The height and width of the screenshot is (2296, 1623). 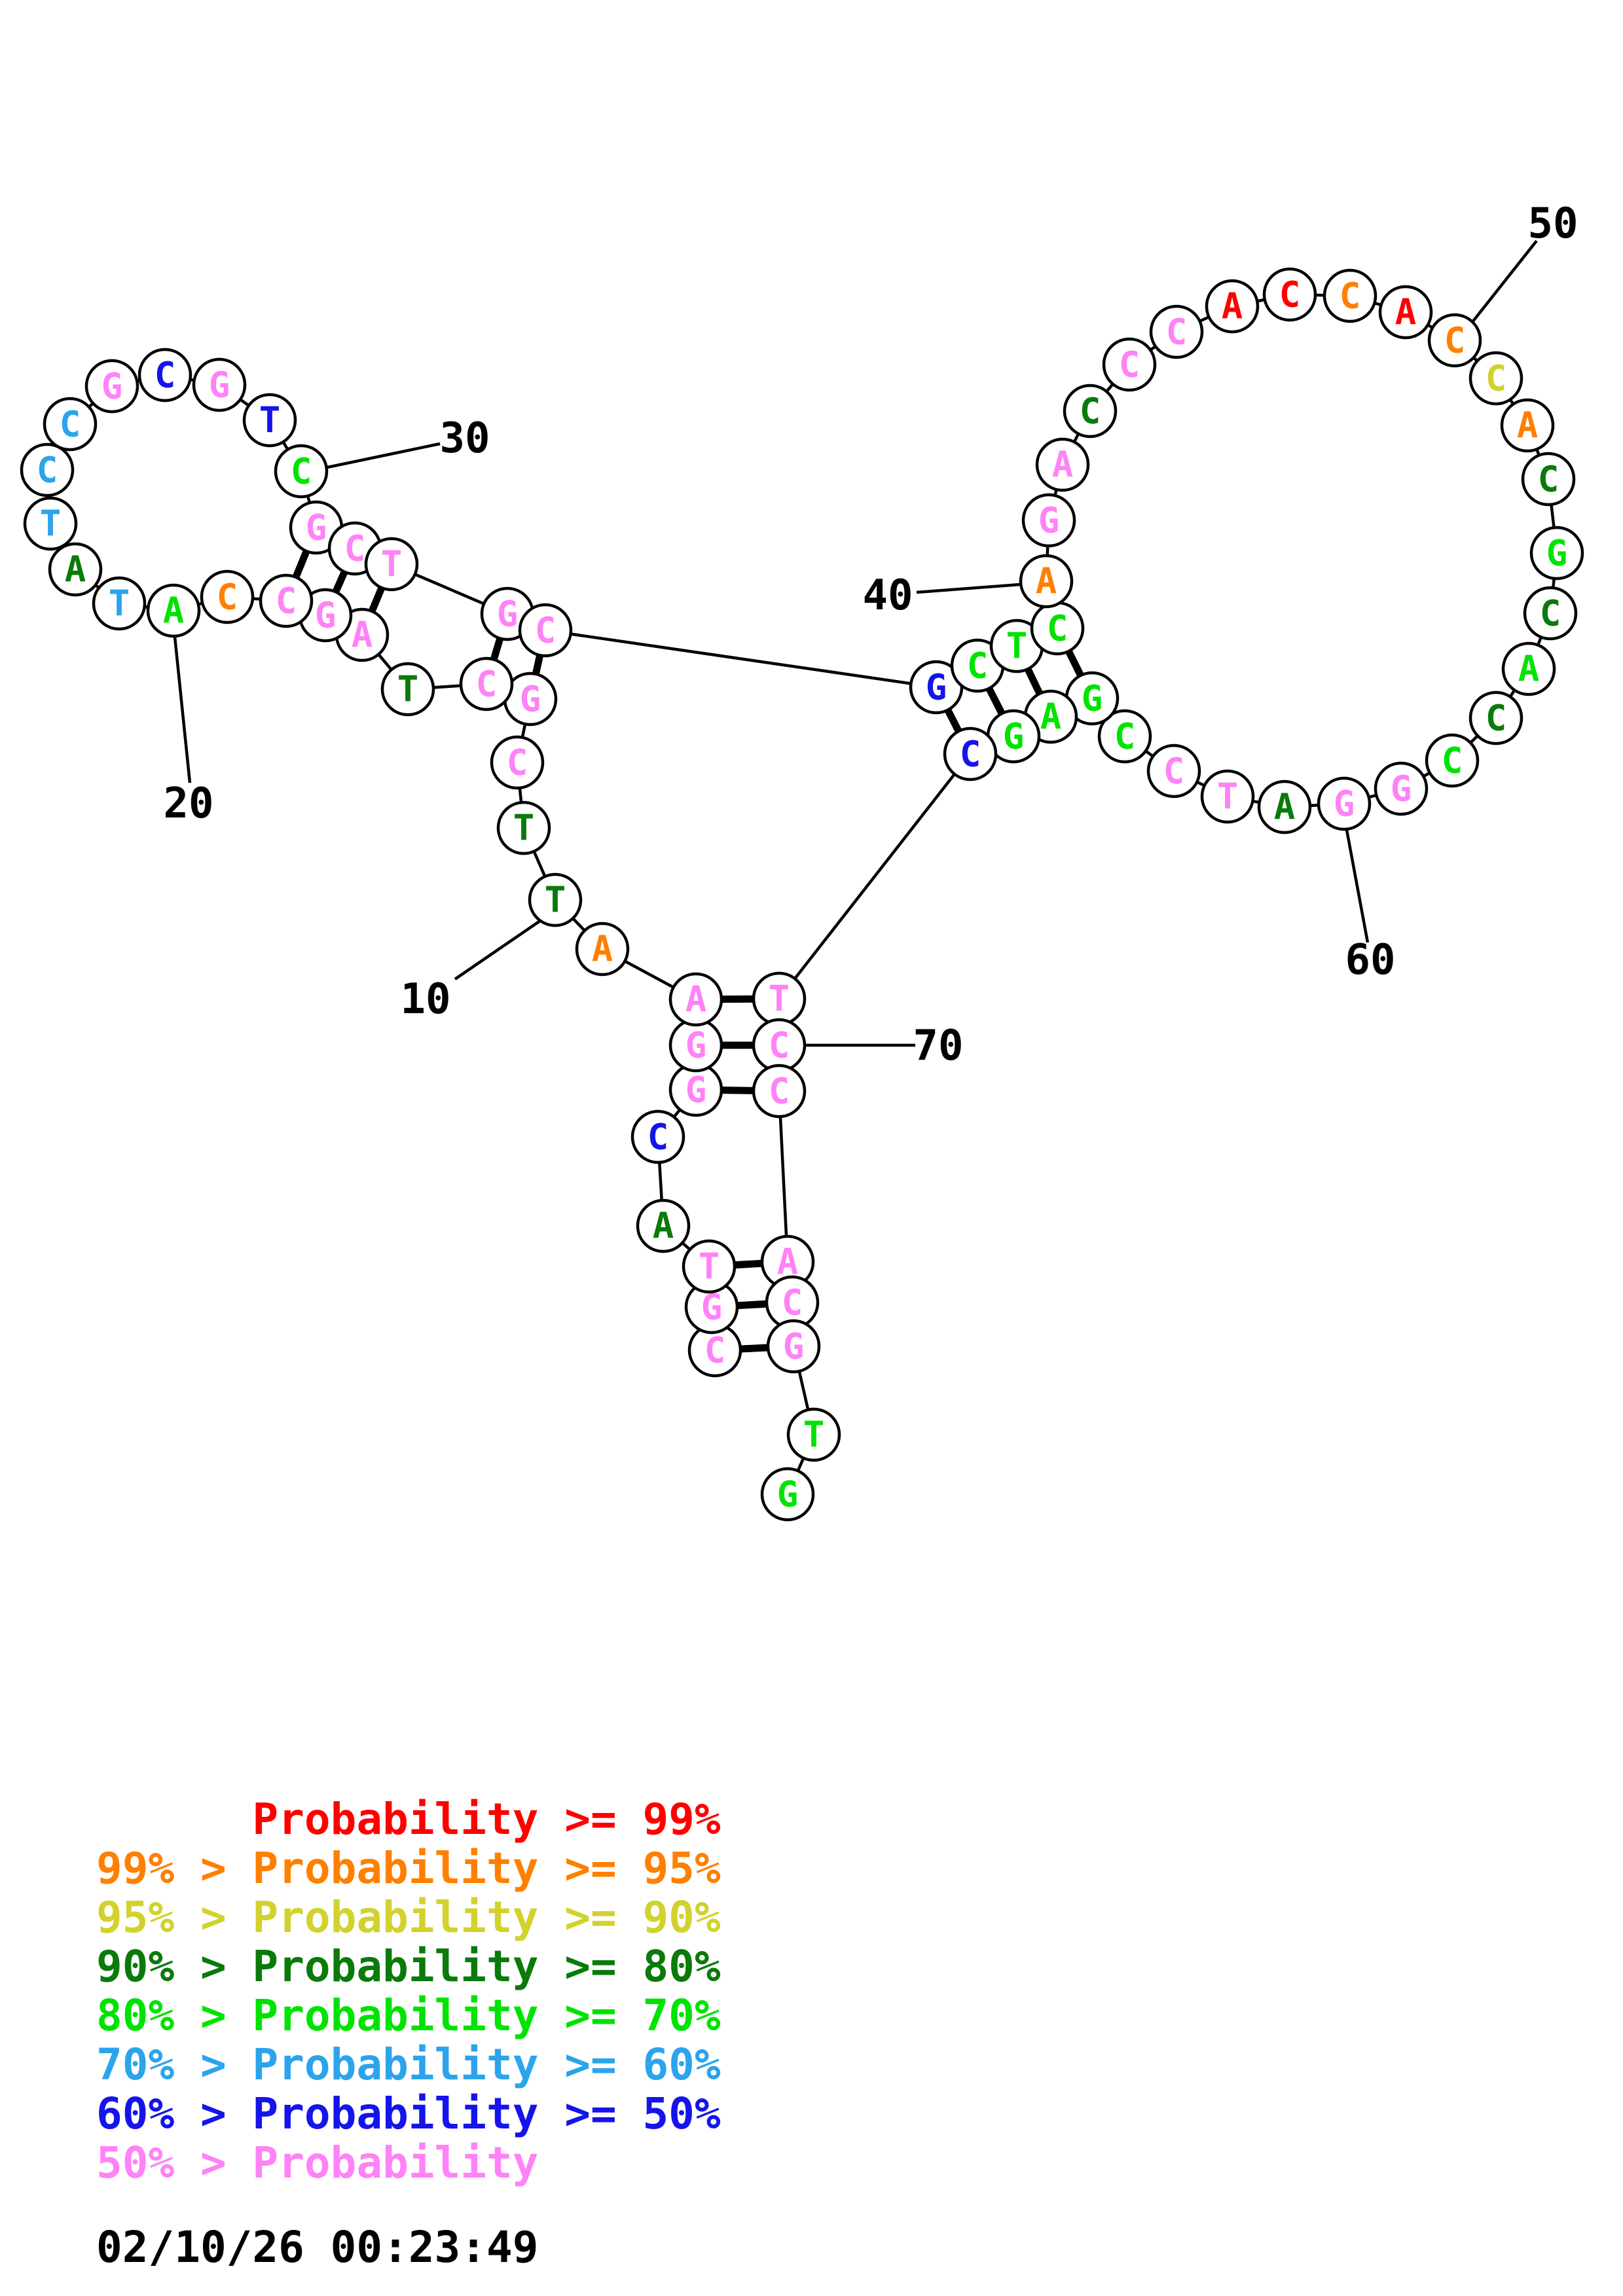 I want to click on nucleotide-50: C, so click(x=1454, y=340).